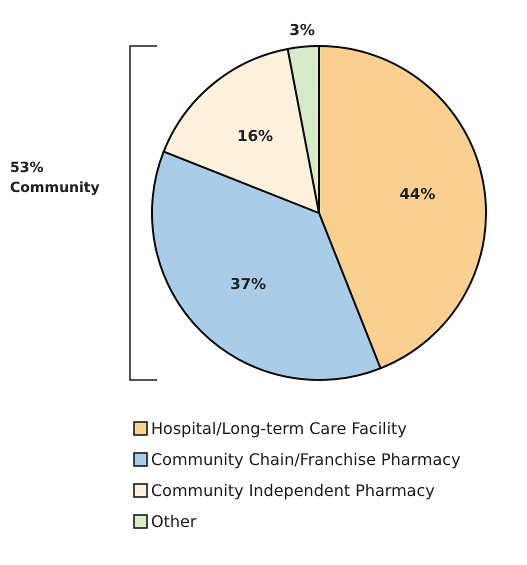 Image resolution: width=527 pixels, height=565 pixels. Describe the element at coordinates (279, 428) in the screenshot. I see `legend-label: Hospital/Long-term Care Facility` at that location.